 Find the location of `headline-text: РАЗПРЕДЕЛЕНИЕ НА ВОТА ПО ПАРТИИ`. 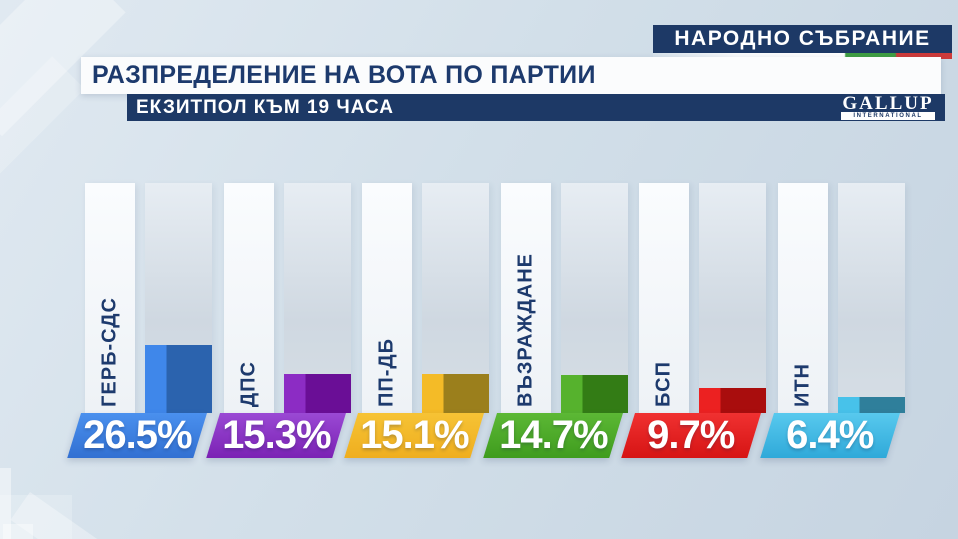

headline-text: РАЗПРЕДЕЛЕНИЕ НА ВОТА ПО ПАРТИИ is located at coordinates (344, 75).